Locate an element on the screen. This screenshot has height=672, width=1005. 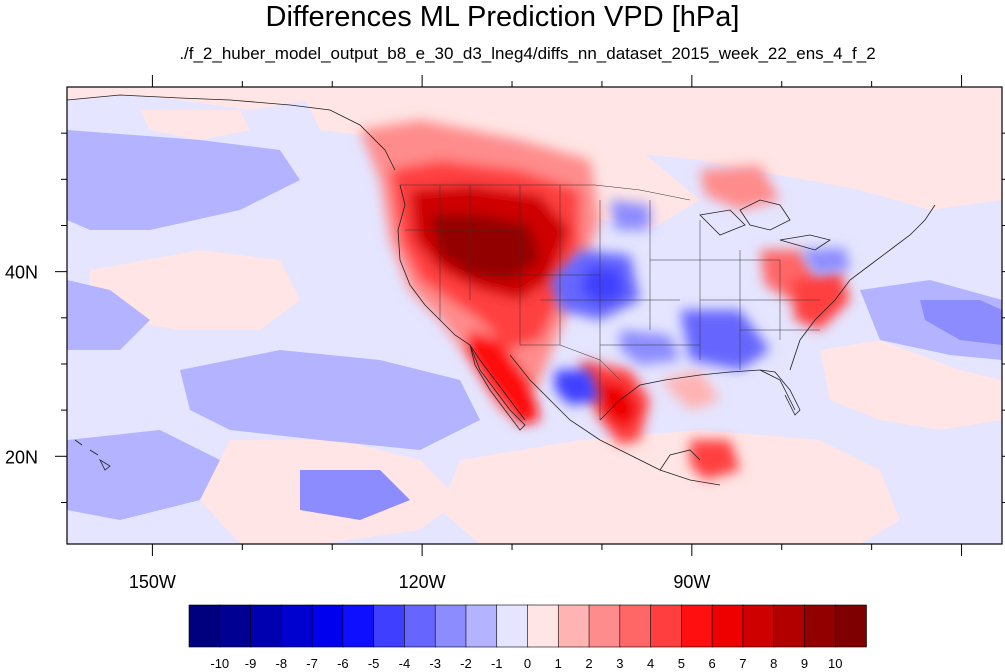
lat-tick-label: 20N is located at coordinates (21, 457).